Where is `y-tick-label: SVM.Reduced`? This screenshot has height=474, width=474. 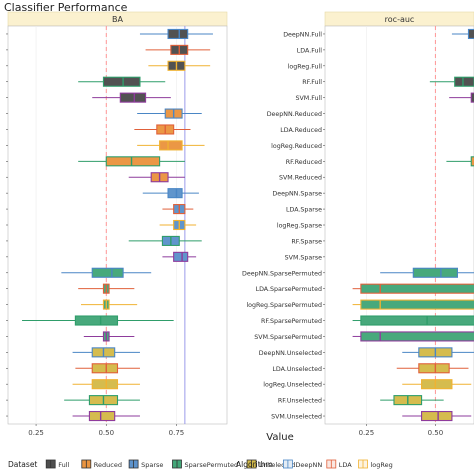 y-tick-label: SVM.Reduced is located at coordinates (300, 178).